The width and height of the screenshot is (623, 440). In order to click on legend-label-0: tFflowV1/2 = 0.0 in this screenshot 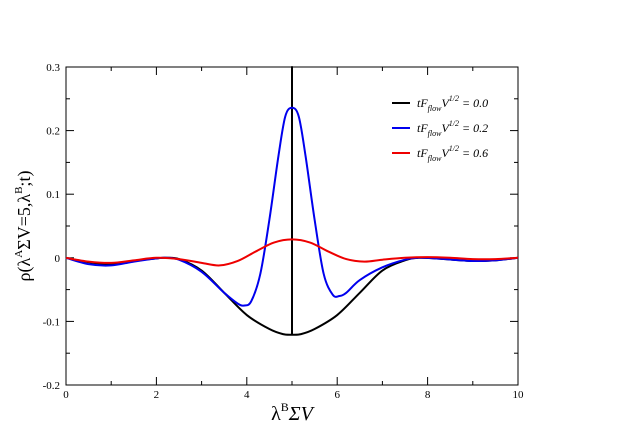, I will do `click(452, 103)`.